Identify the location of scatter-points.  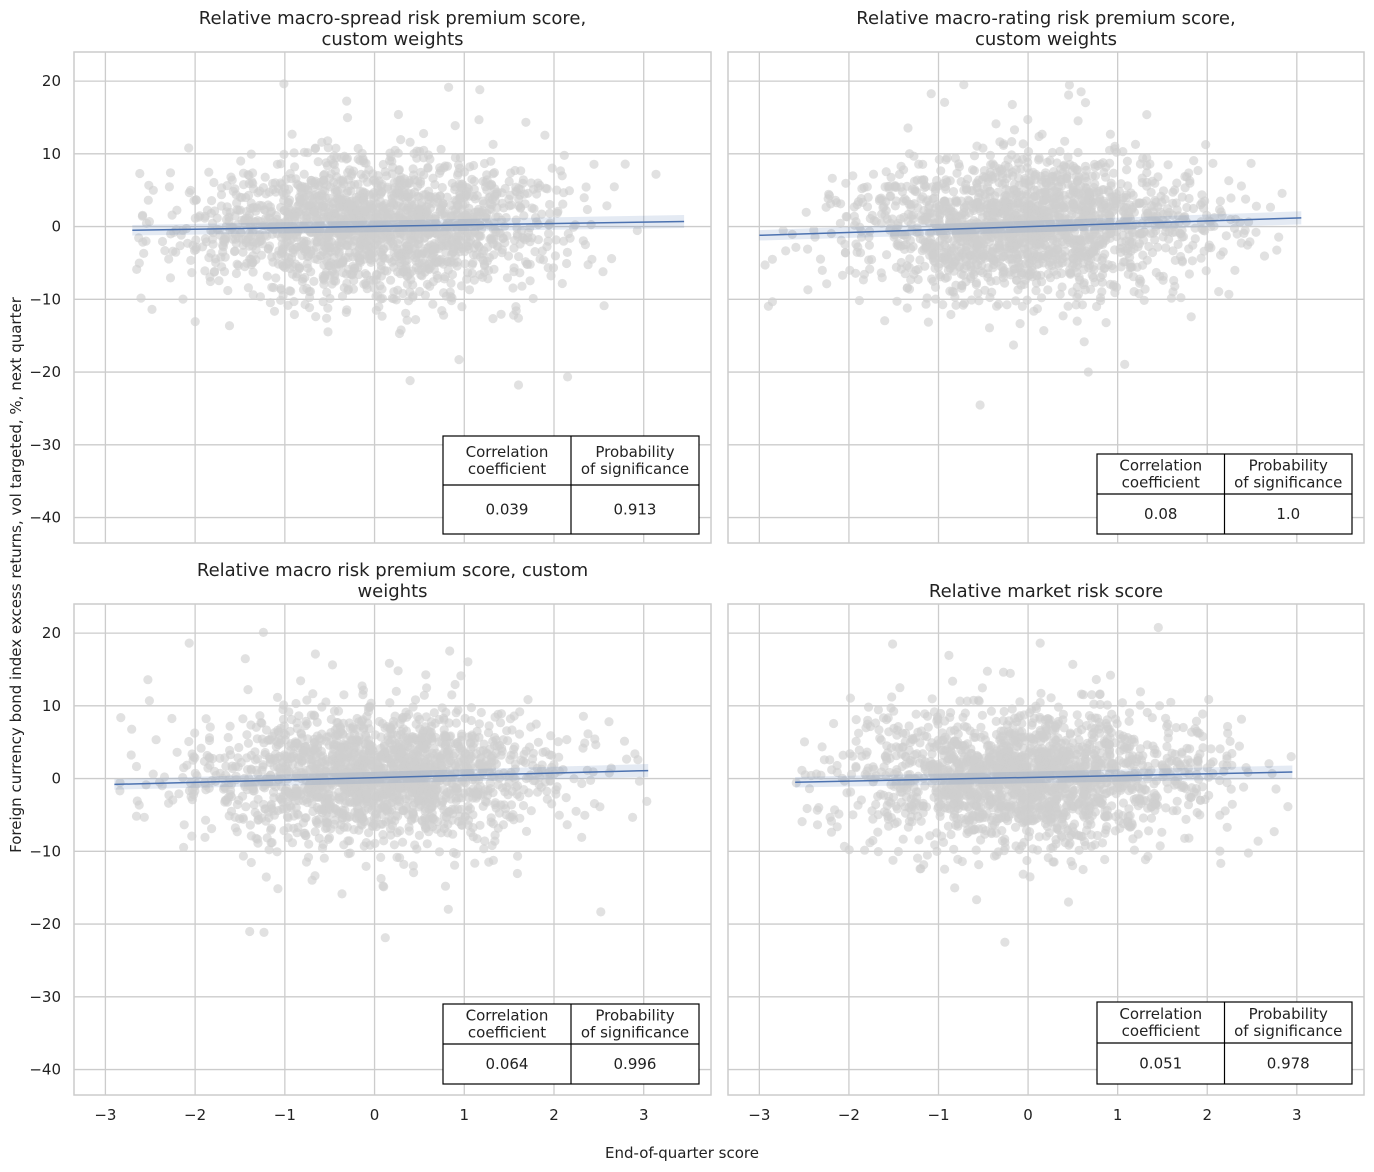
(396, 234).